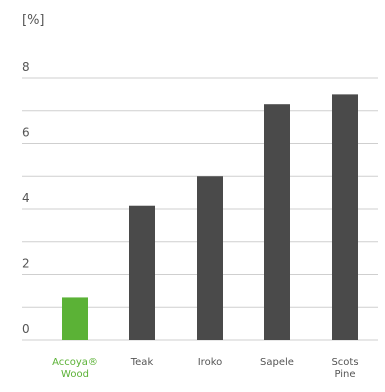  Describe the element at coordinates (26, 264) in the screenshot. I see `y-tick-label-2: 2` at that location.